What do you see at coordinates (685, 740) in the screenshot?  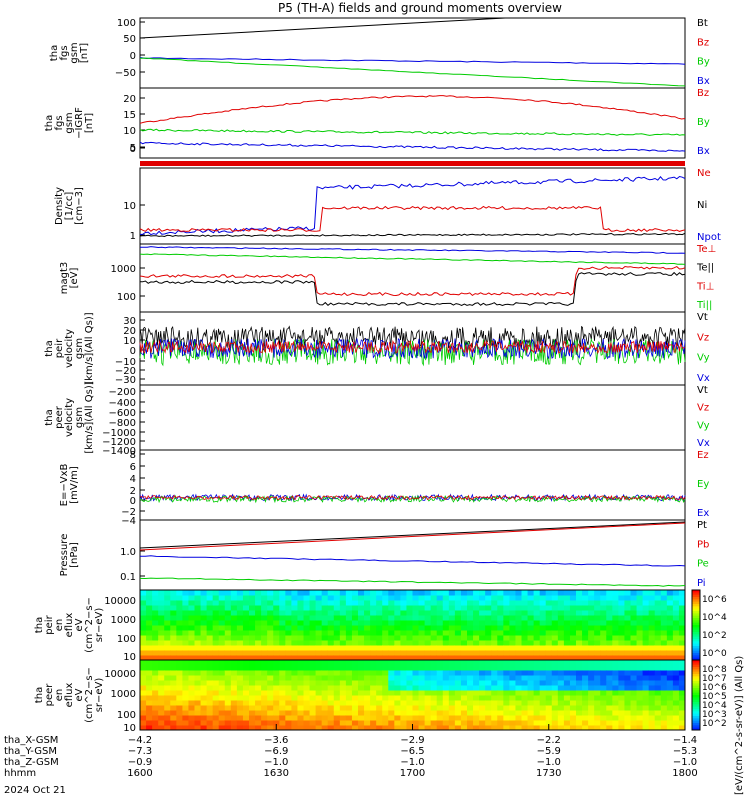 I see `x-axis-value: −1.4` at bounding box center [685, 740].